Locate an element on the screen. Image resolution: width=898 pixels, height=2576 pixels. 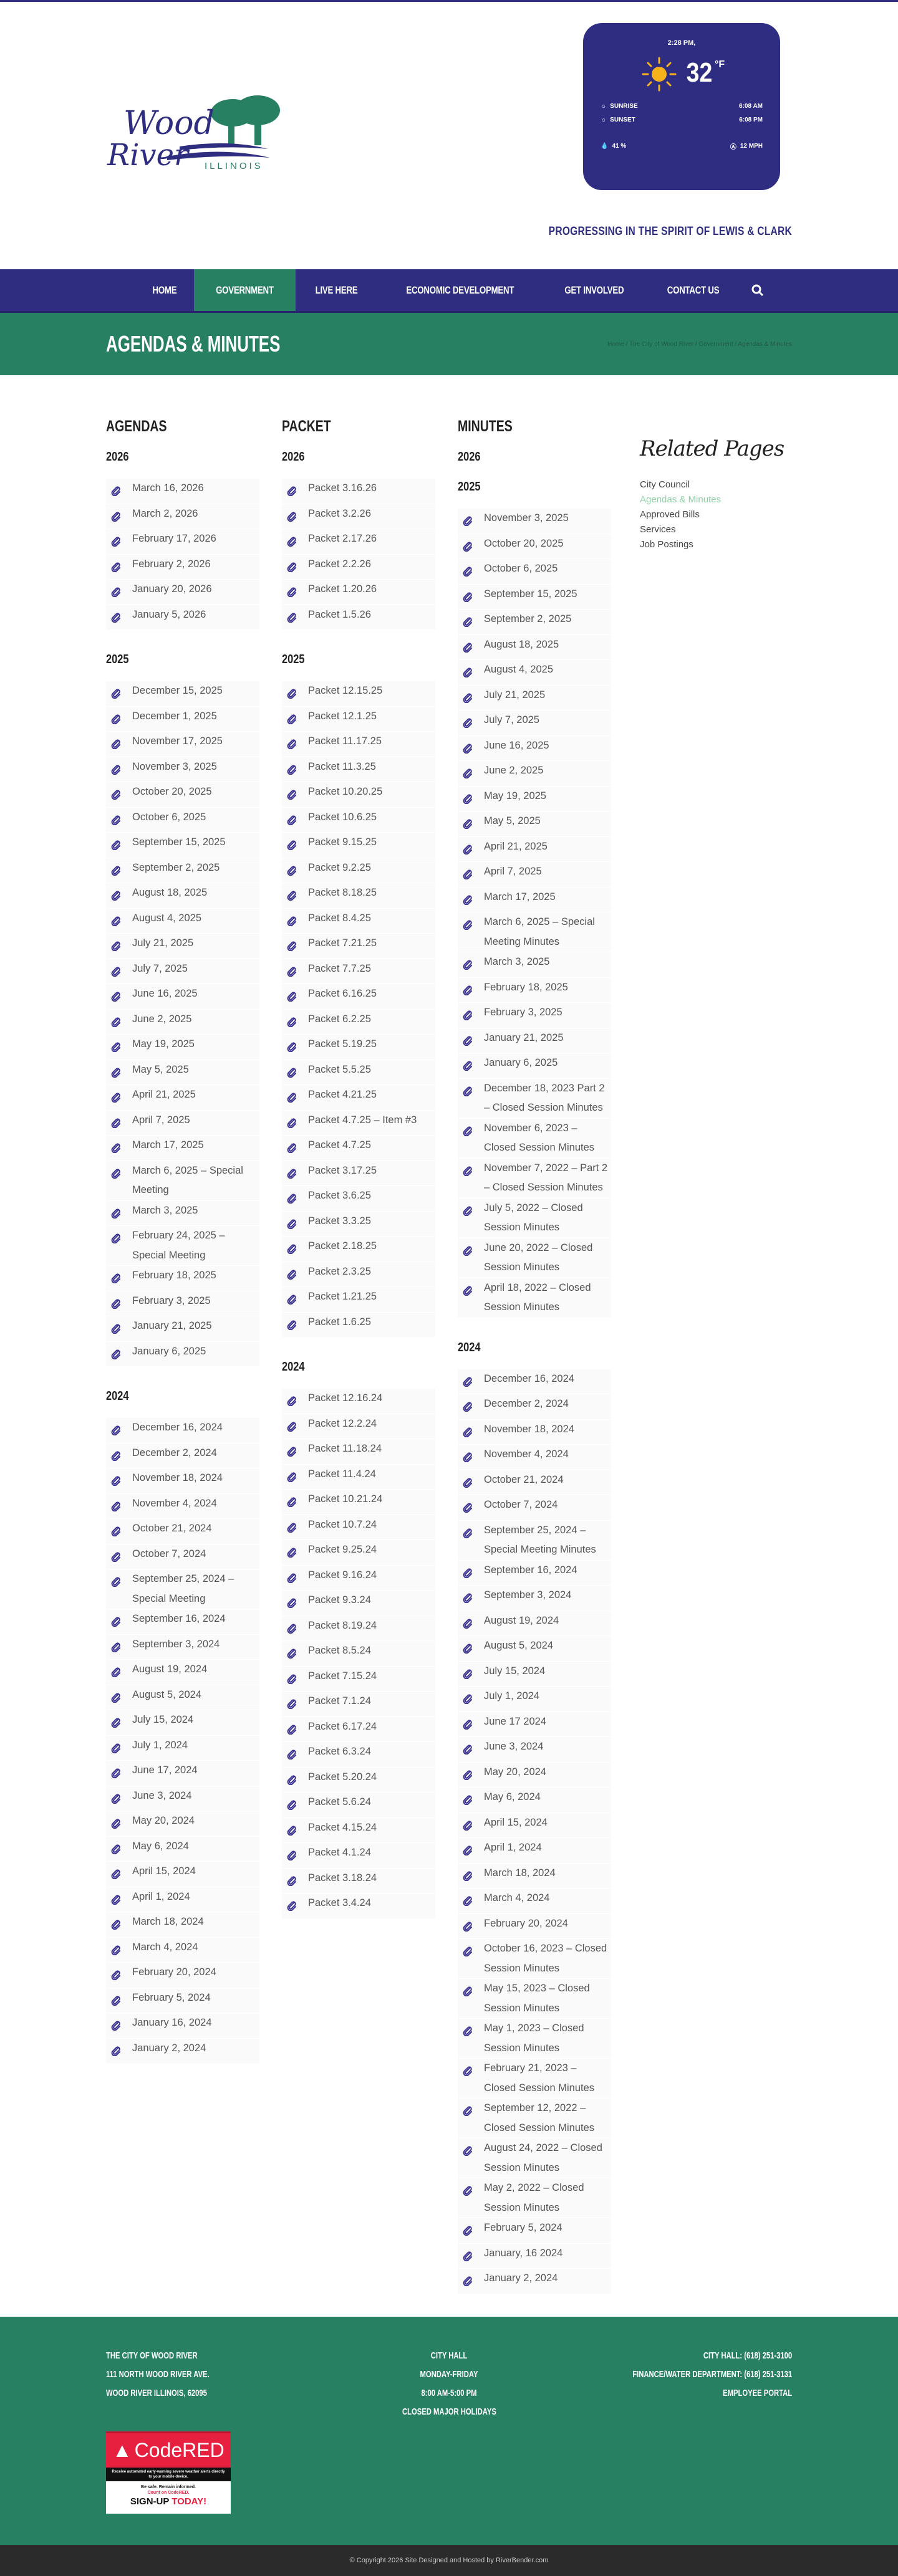
document-link: March 16, 2026 is located at coordinates (168, 488).